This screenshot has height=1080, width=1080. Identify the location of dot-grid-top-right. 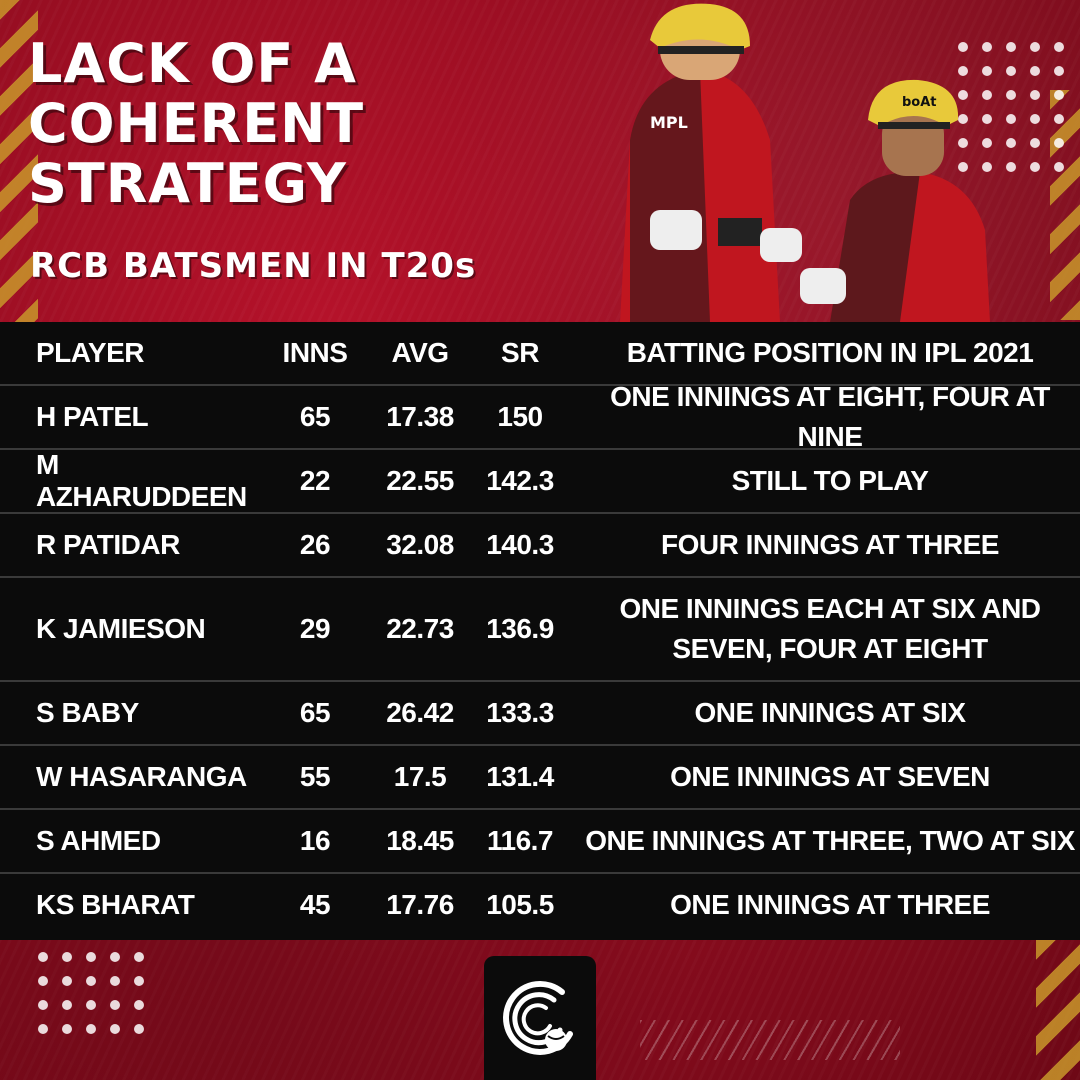
(1011, 107).